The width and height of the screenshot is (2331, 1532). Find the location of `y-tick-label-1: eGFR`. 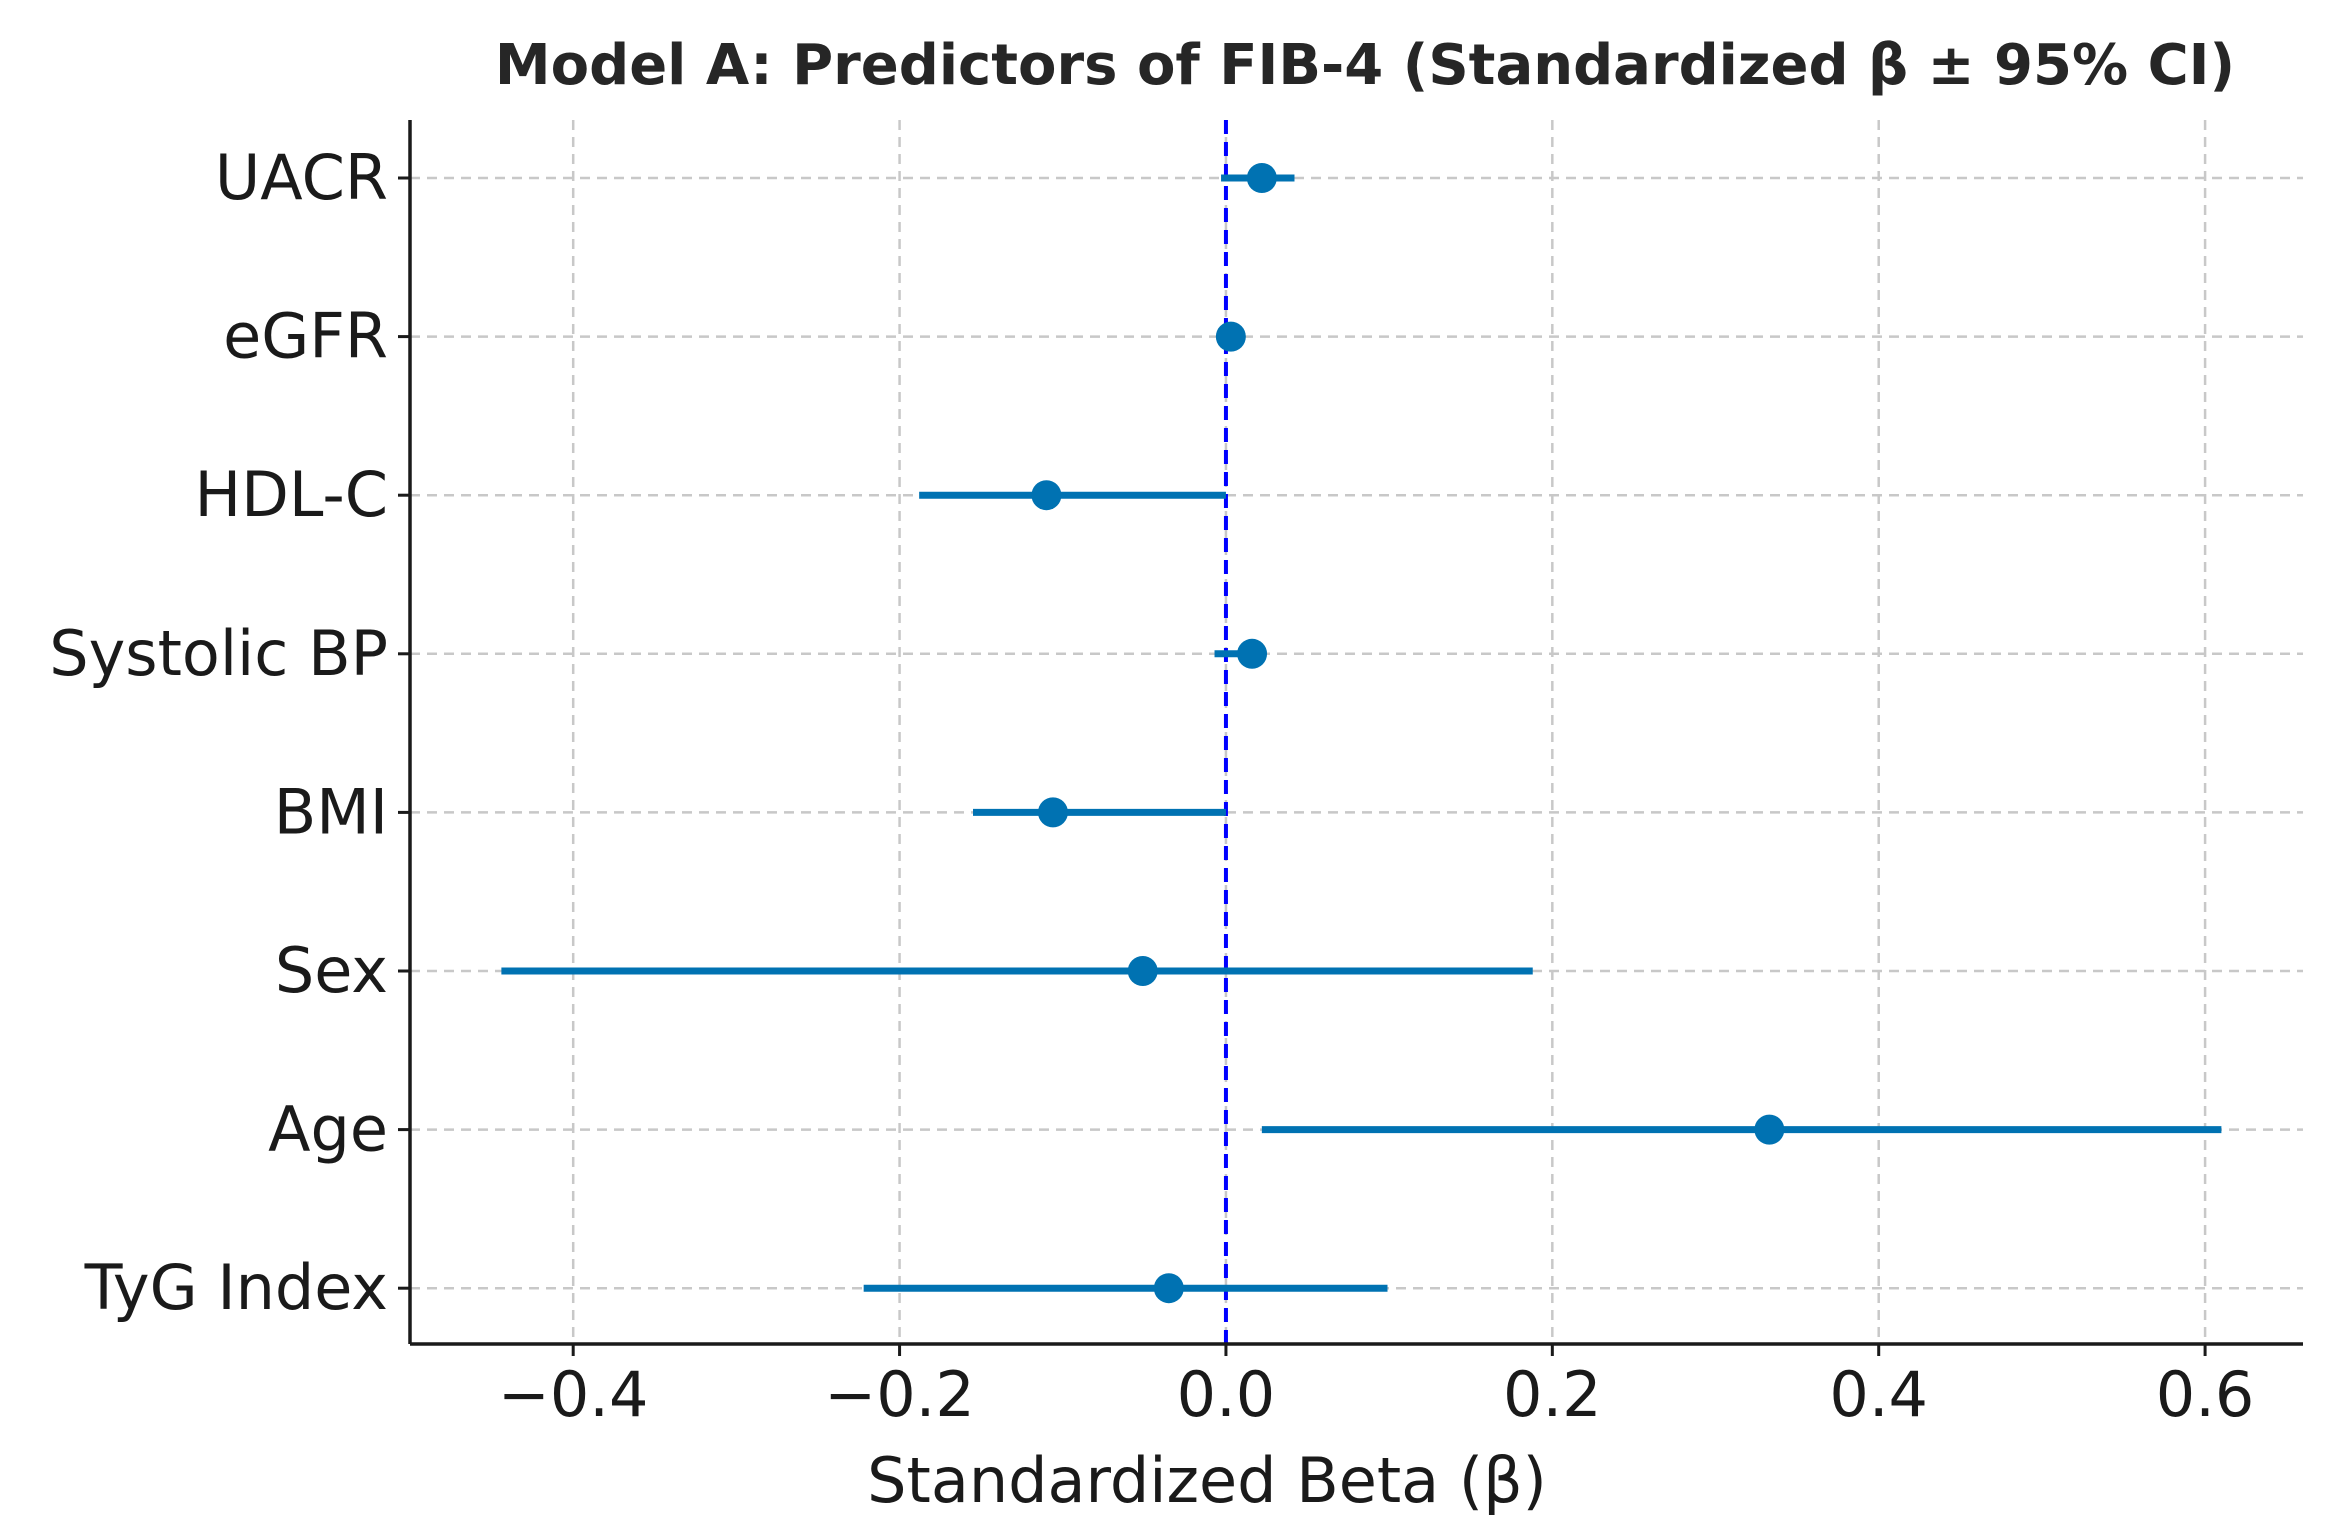

y-tick-label-1: eGFR is located at coordinates (305, 336).